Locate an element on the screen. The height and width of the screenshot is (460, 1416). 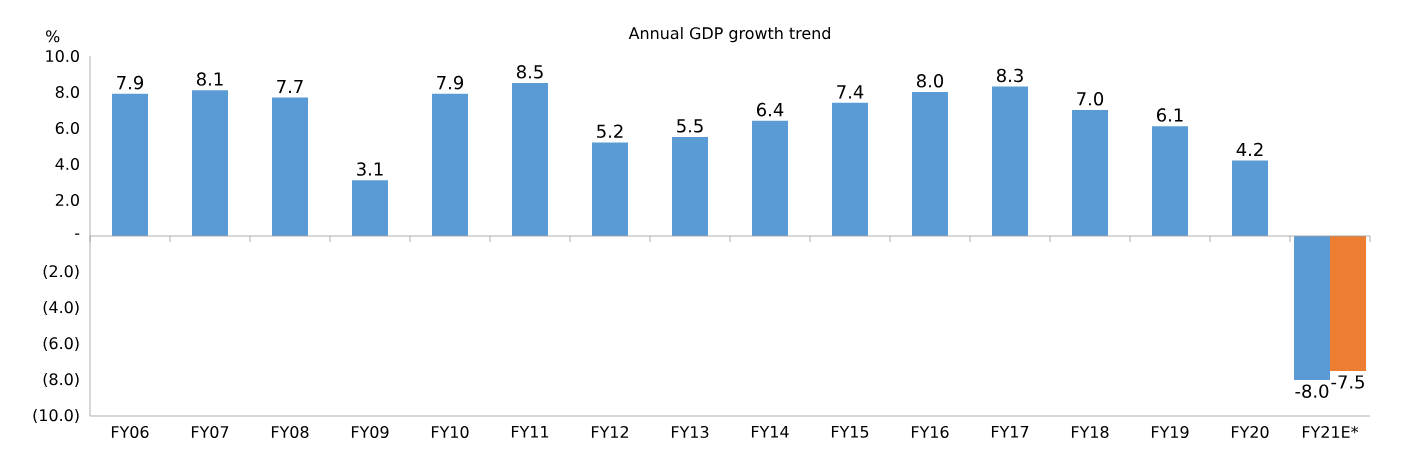
x-tick-label: FY12 is located at coordinates (609, 431).